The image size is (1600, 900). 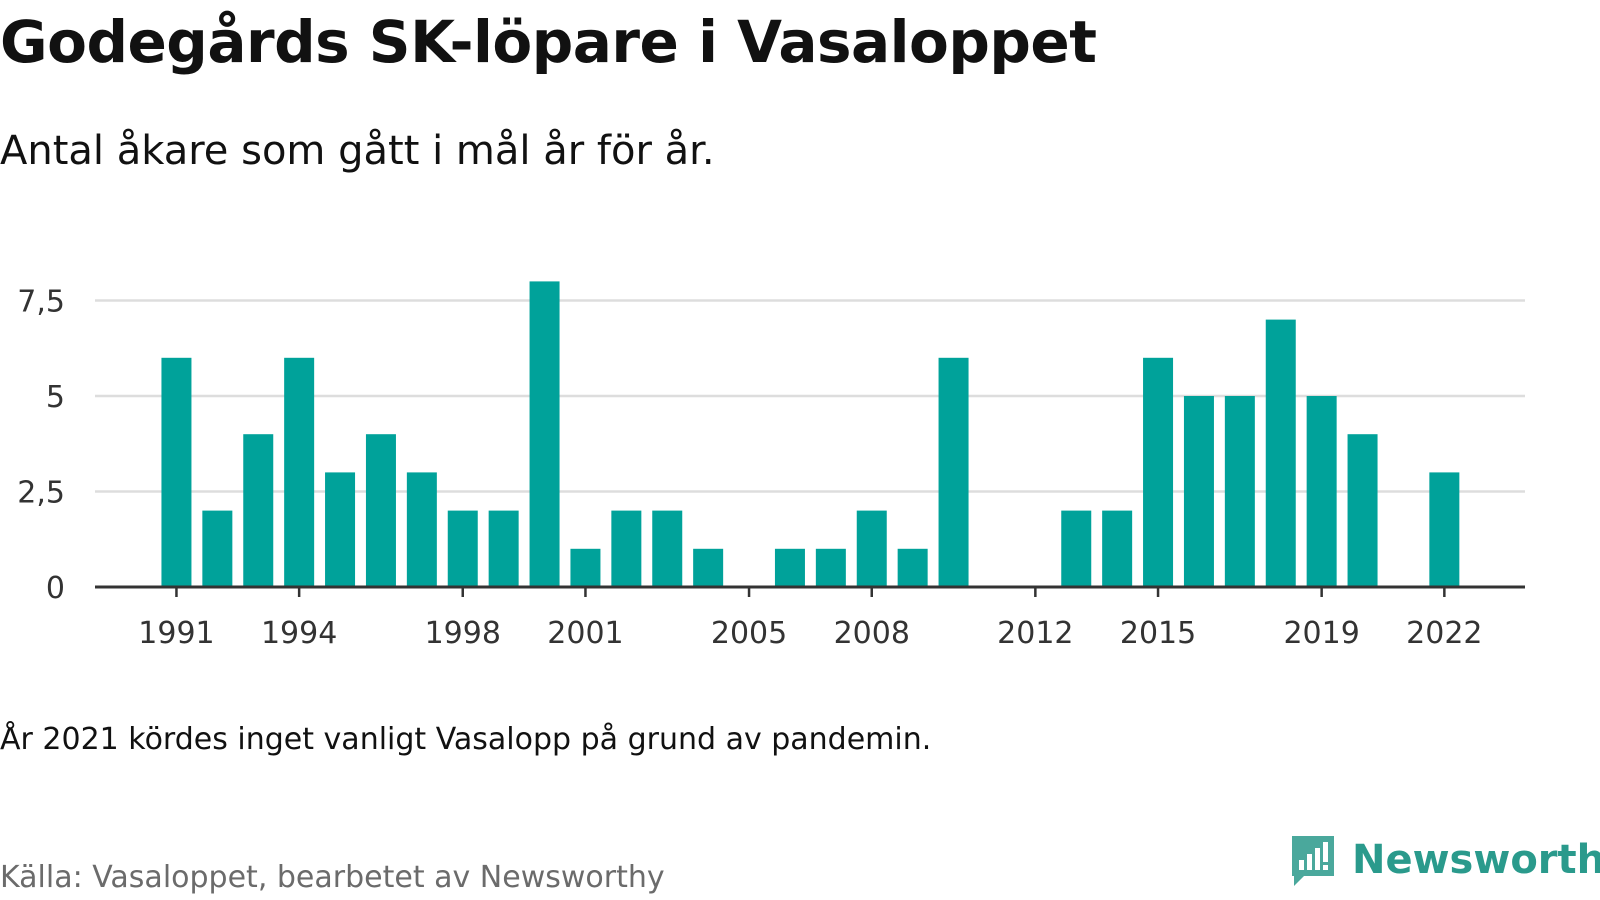 What do you see at coordinates (871, 548) in the screenshot?
I see `bar-2008` at bounding box center [871, 548].